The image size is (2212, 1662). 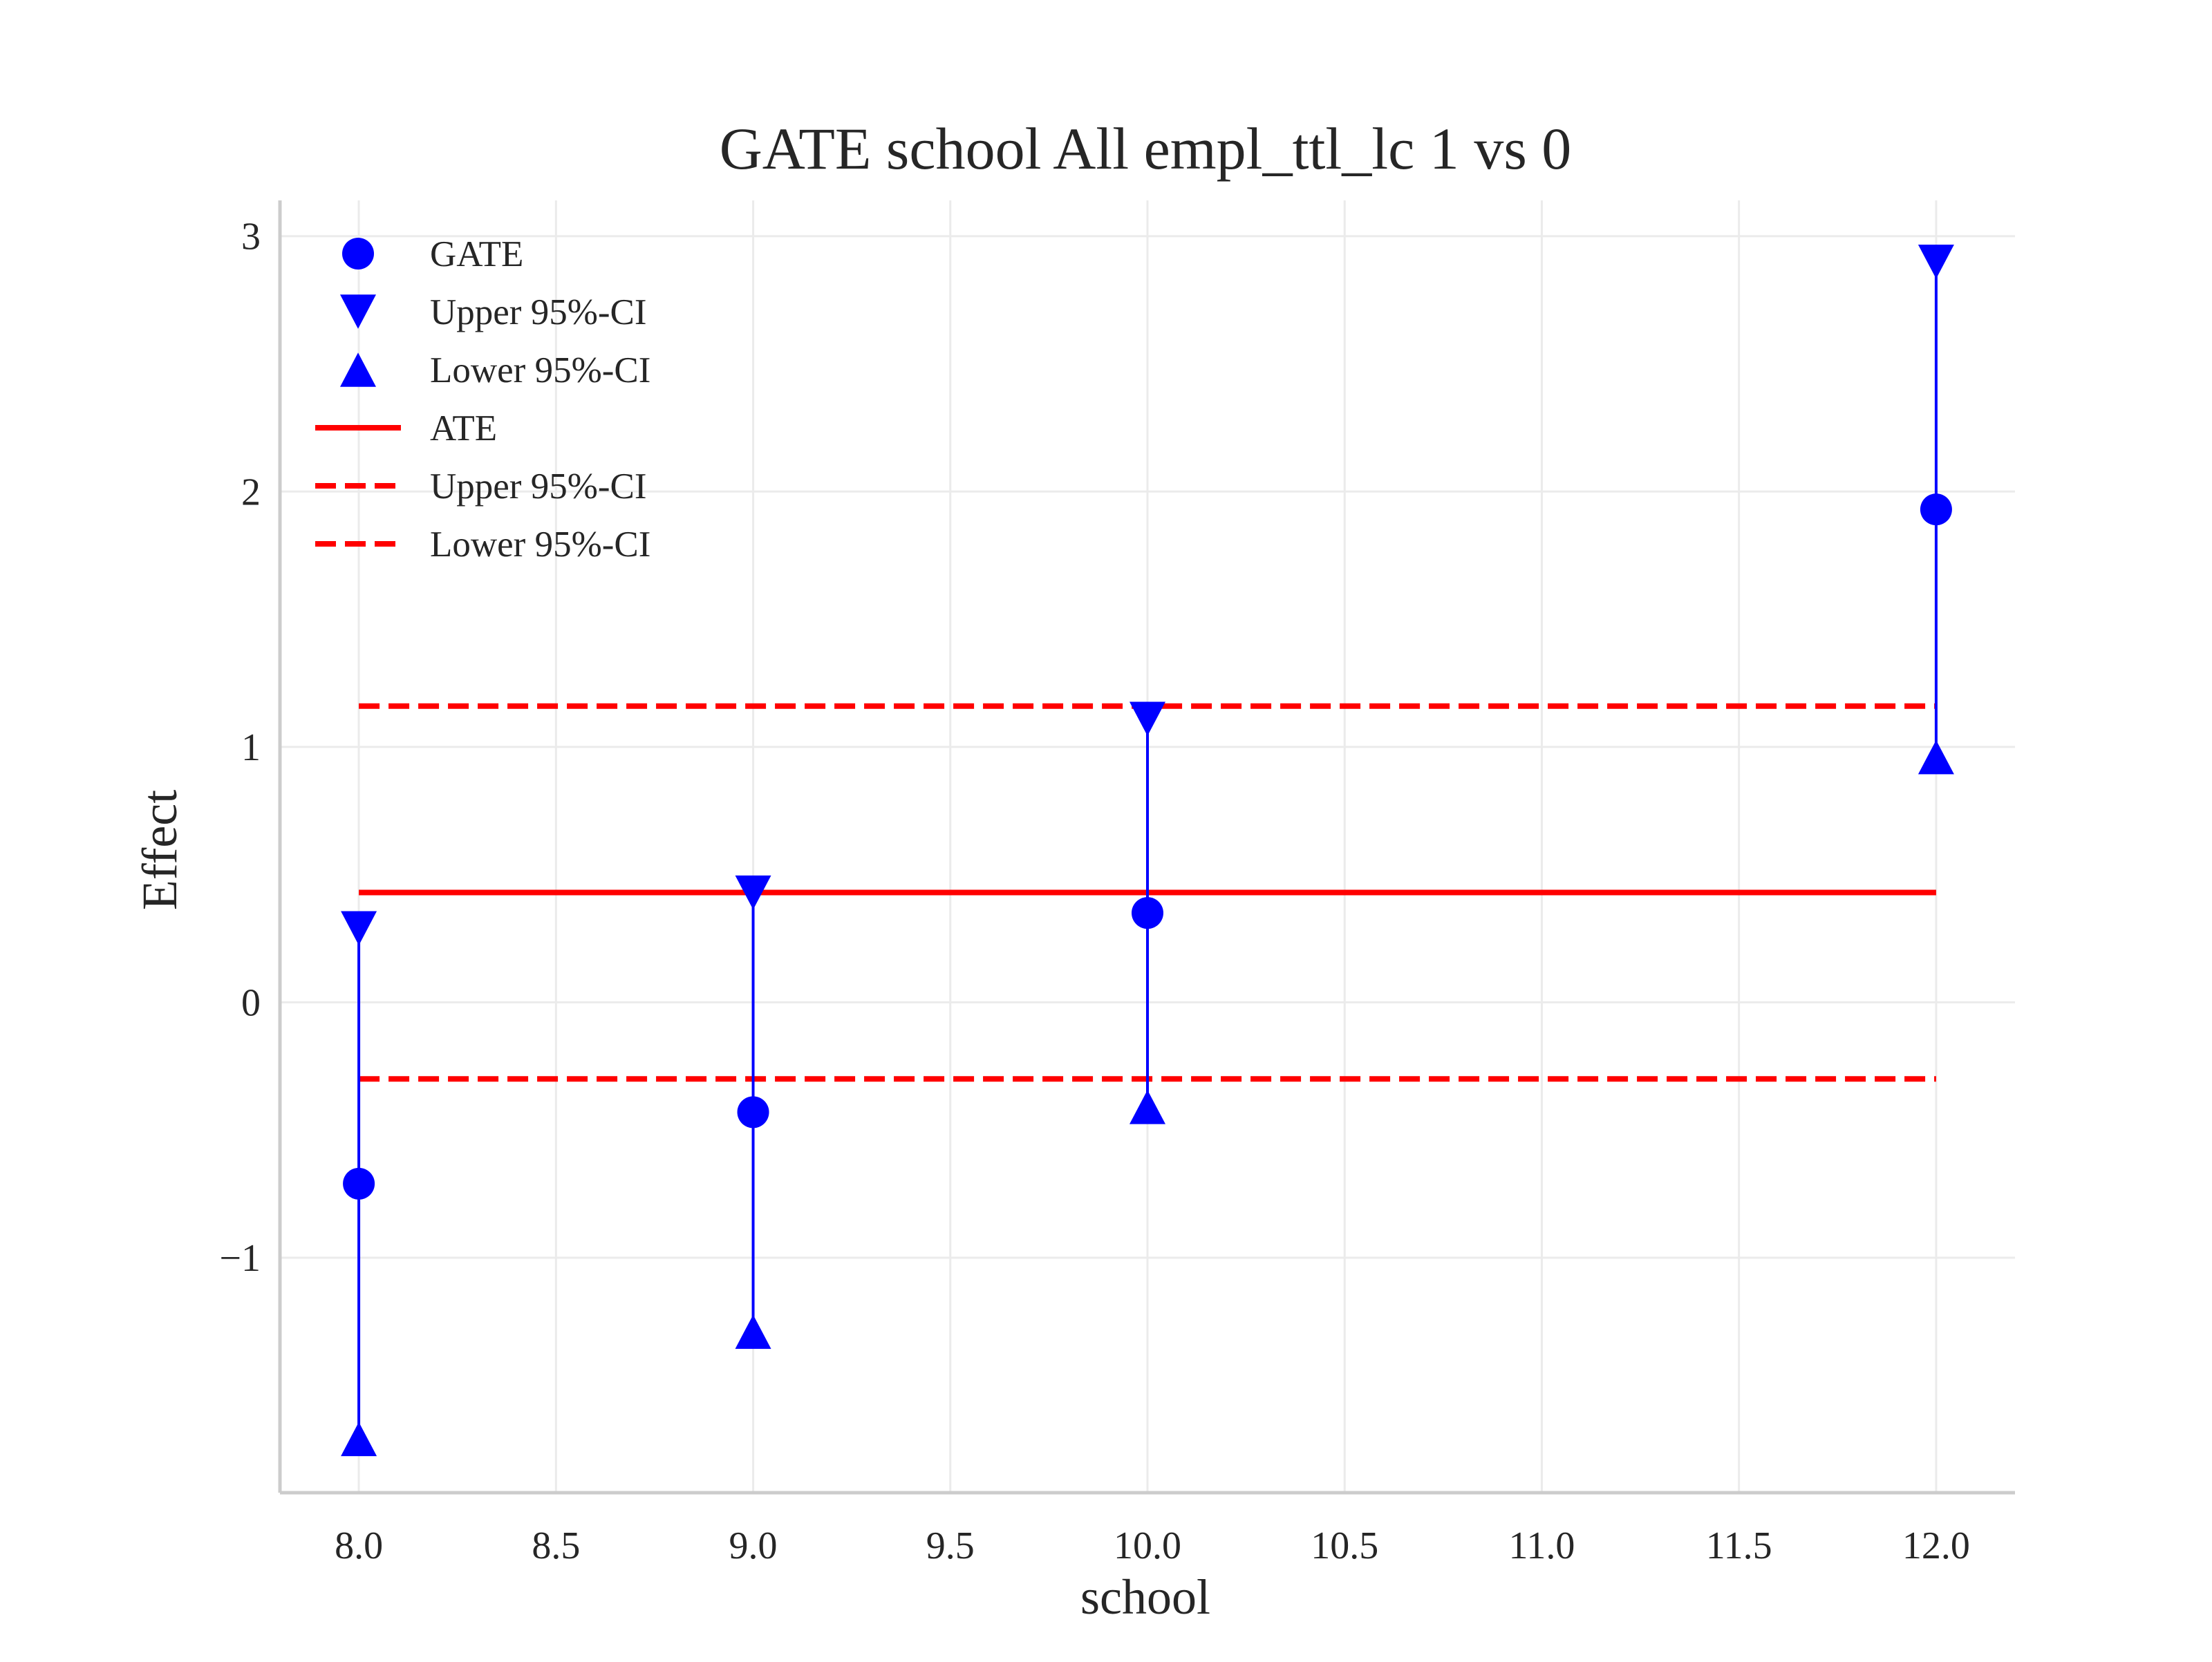 What do you see at coordinates (1146, 148) in the screenshot?
I see `chart-title: GATE school All empl_ttl_lc 1 vs 0` at bounding box center [1146, 148].